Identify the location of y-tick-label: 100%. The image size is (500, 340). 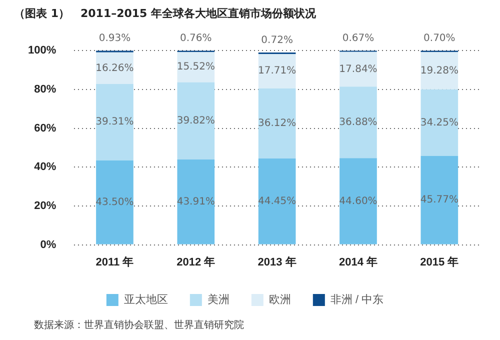
(42, 50).